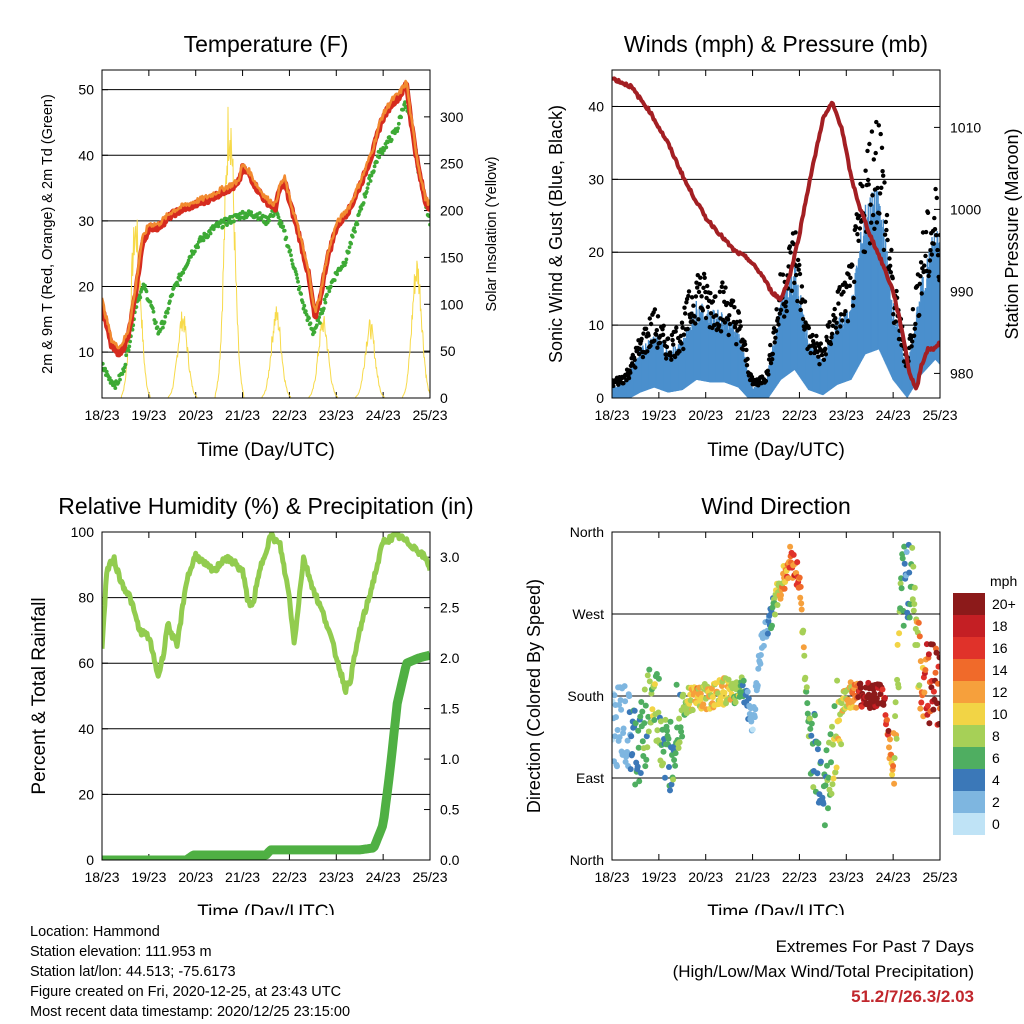 The image size is (1024, 1024). What do you see at coordinates (587, 860) in the screenshot?
I see `y-tick-label: North` at bounding box center [587, 860].